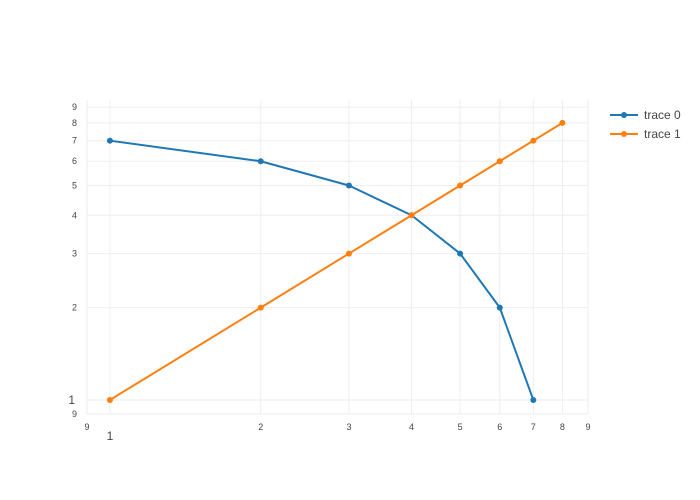 The image size is (700, 500). I want to click on x-axis-ticks: 9 1 2 3 4 5 6 7 8 9, so click(337, 432).